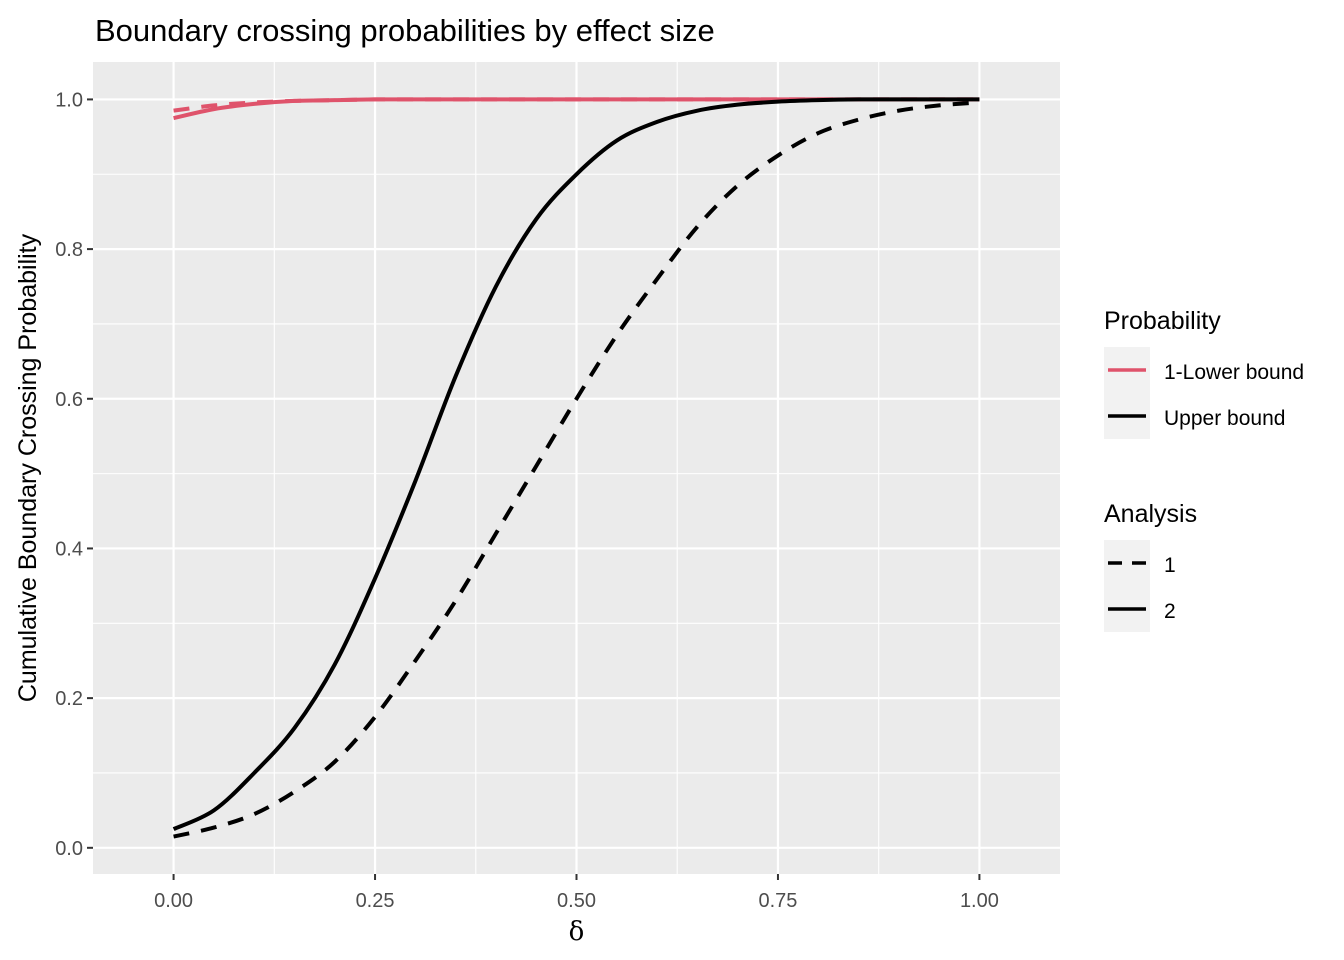 This screenshot has height=960, width=1344. What do you see at coordinates (74, 474) in the screenshot?
I see `y-axis-ticks: 0.0 0.2 0.4 0.6 0.8 1.0` at bounding box center [74, 474].